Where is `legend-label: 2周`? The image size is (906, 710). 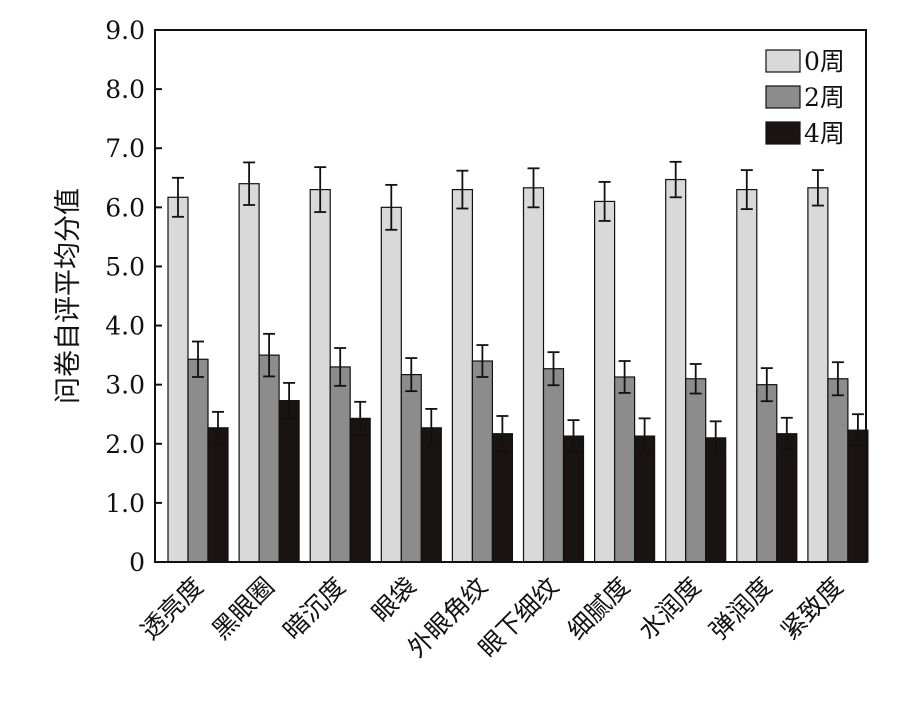 legend-label: 2周 is located at coordinates (824, 97).